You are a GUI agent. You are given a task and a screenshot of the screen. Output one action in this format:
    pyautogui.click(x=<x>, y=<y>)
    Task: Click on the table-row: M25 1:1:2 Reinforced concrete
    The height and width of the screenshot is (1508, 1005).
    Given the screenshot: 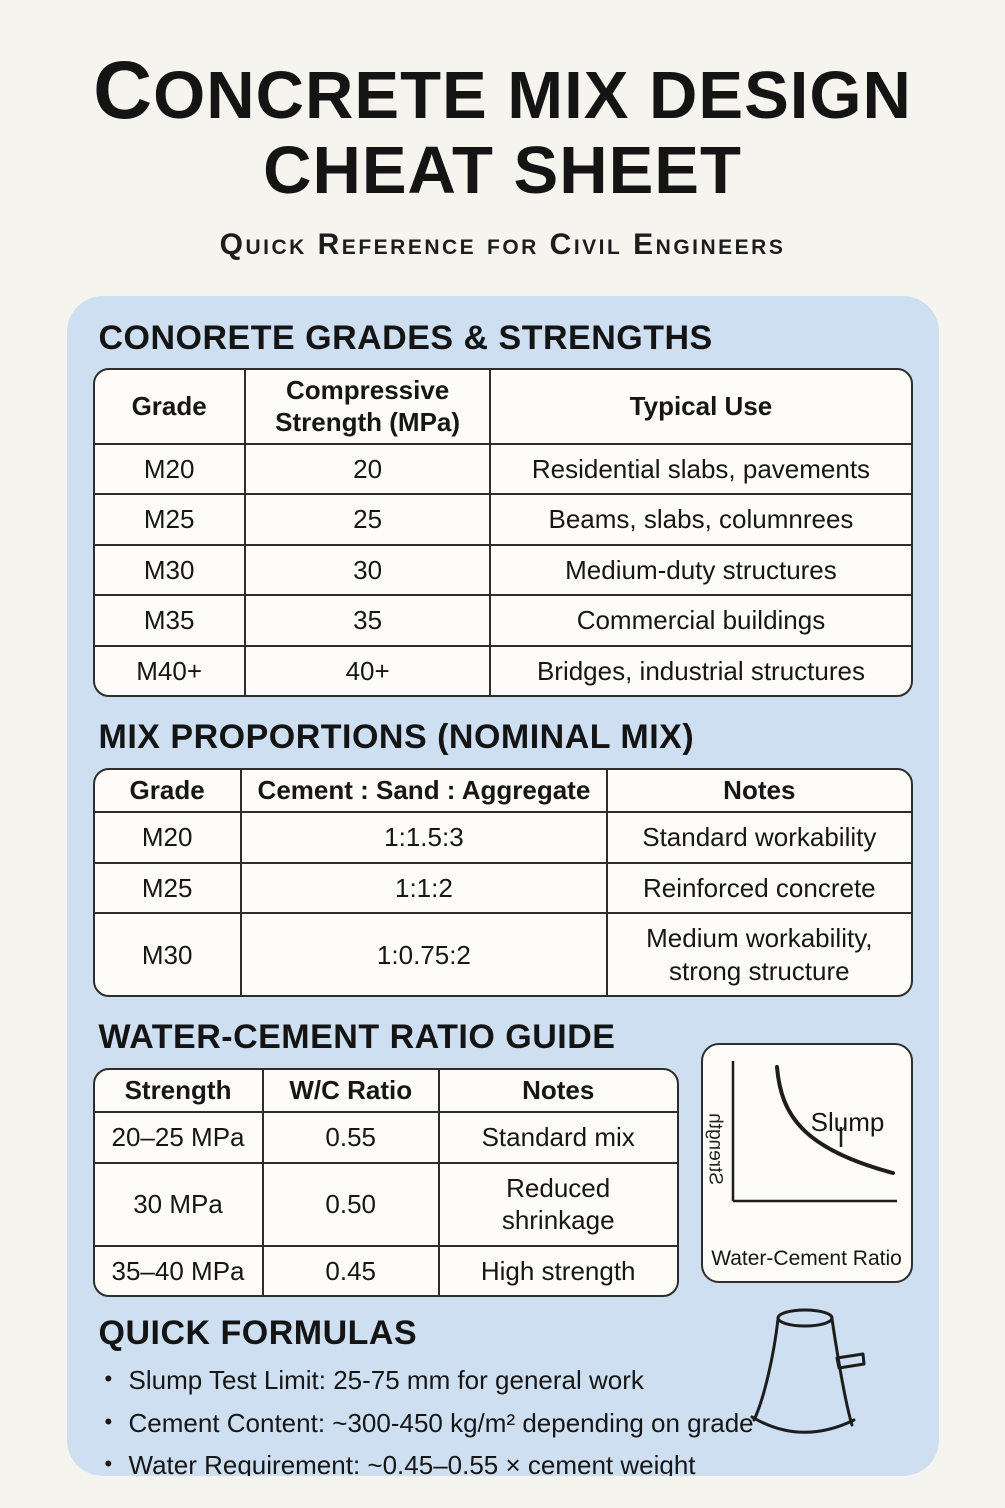 What is the action you would take?
    pyautogui.click(x=502, y=887)
    